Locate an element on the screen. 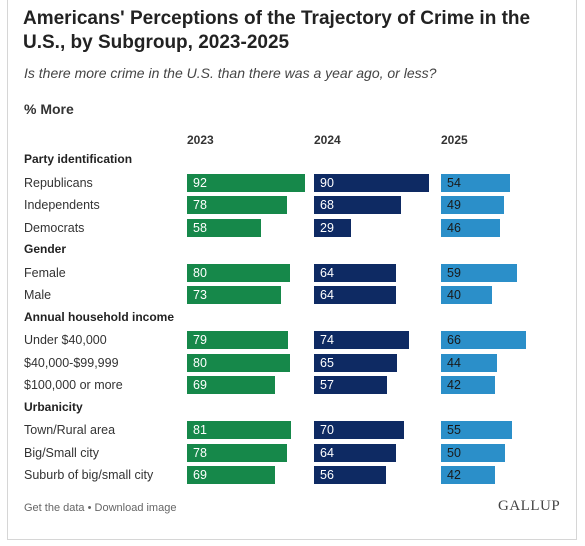 This screenshot has width=585, height=546. row-label: Republicans is located at coordinates (58, 182).